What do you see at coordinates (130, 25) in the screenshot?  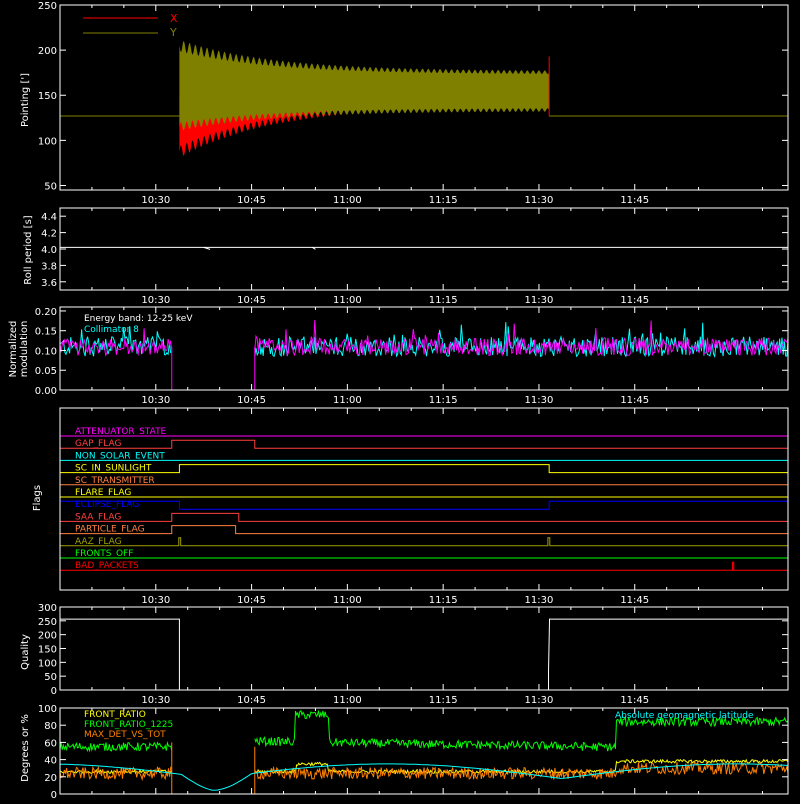 I see `pointing-legend: X Y` at bounding box center [130, 25].